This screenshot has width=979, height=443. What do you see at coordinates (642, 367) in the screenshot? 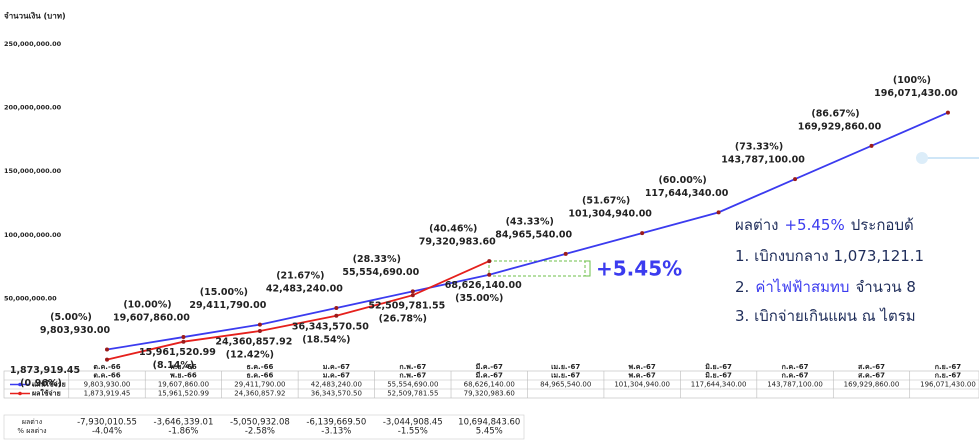
I see `x-tick-label: พ.ค.-67` at bounding box center [642, 367].